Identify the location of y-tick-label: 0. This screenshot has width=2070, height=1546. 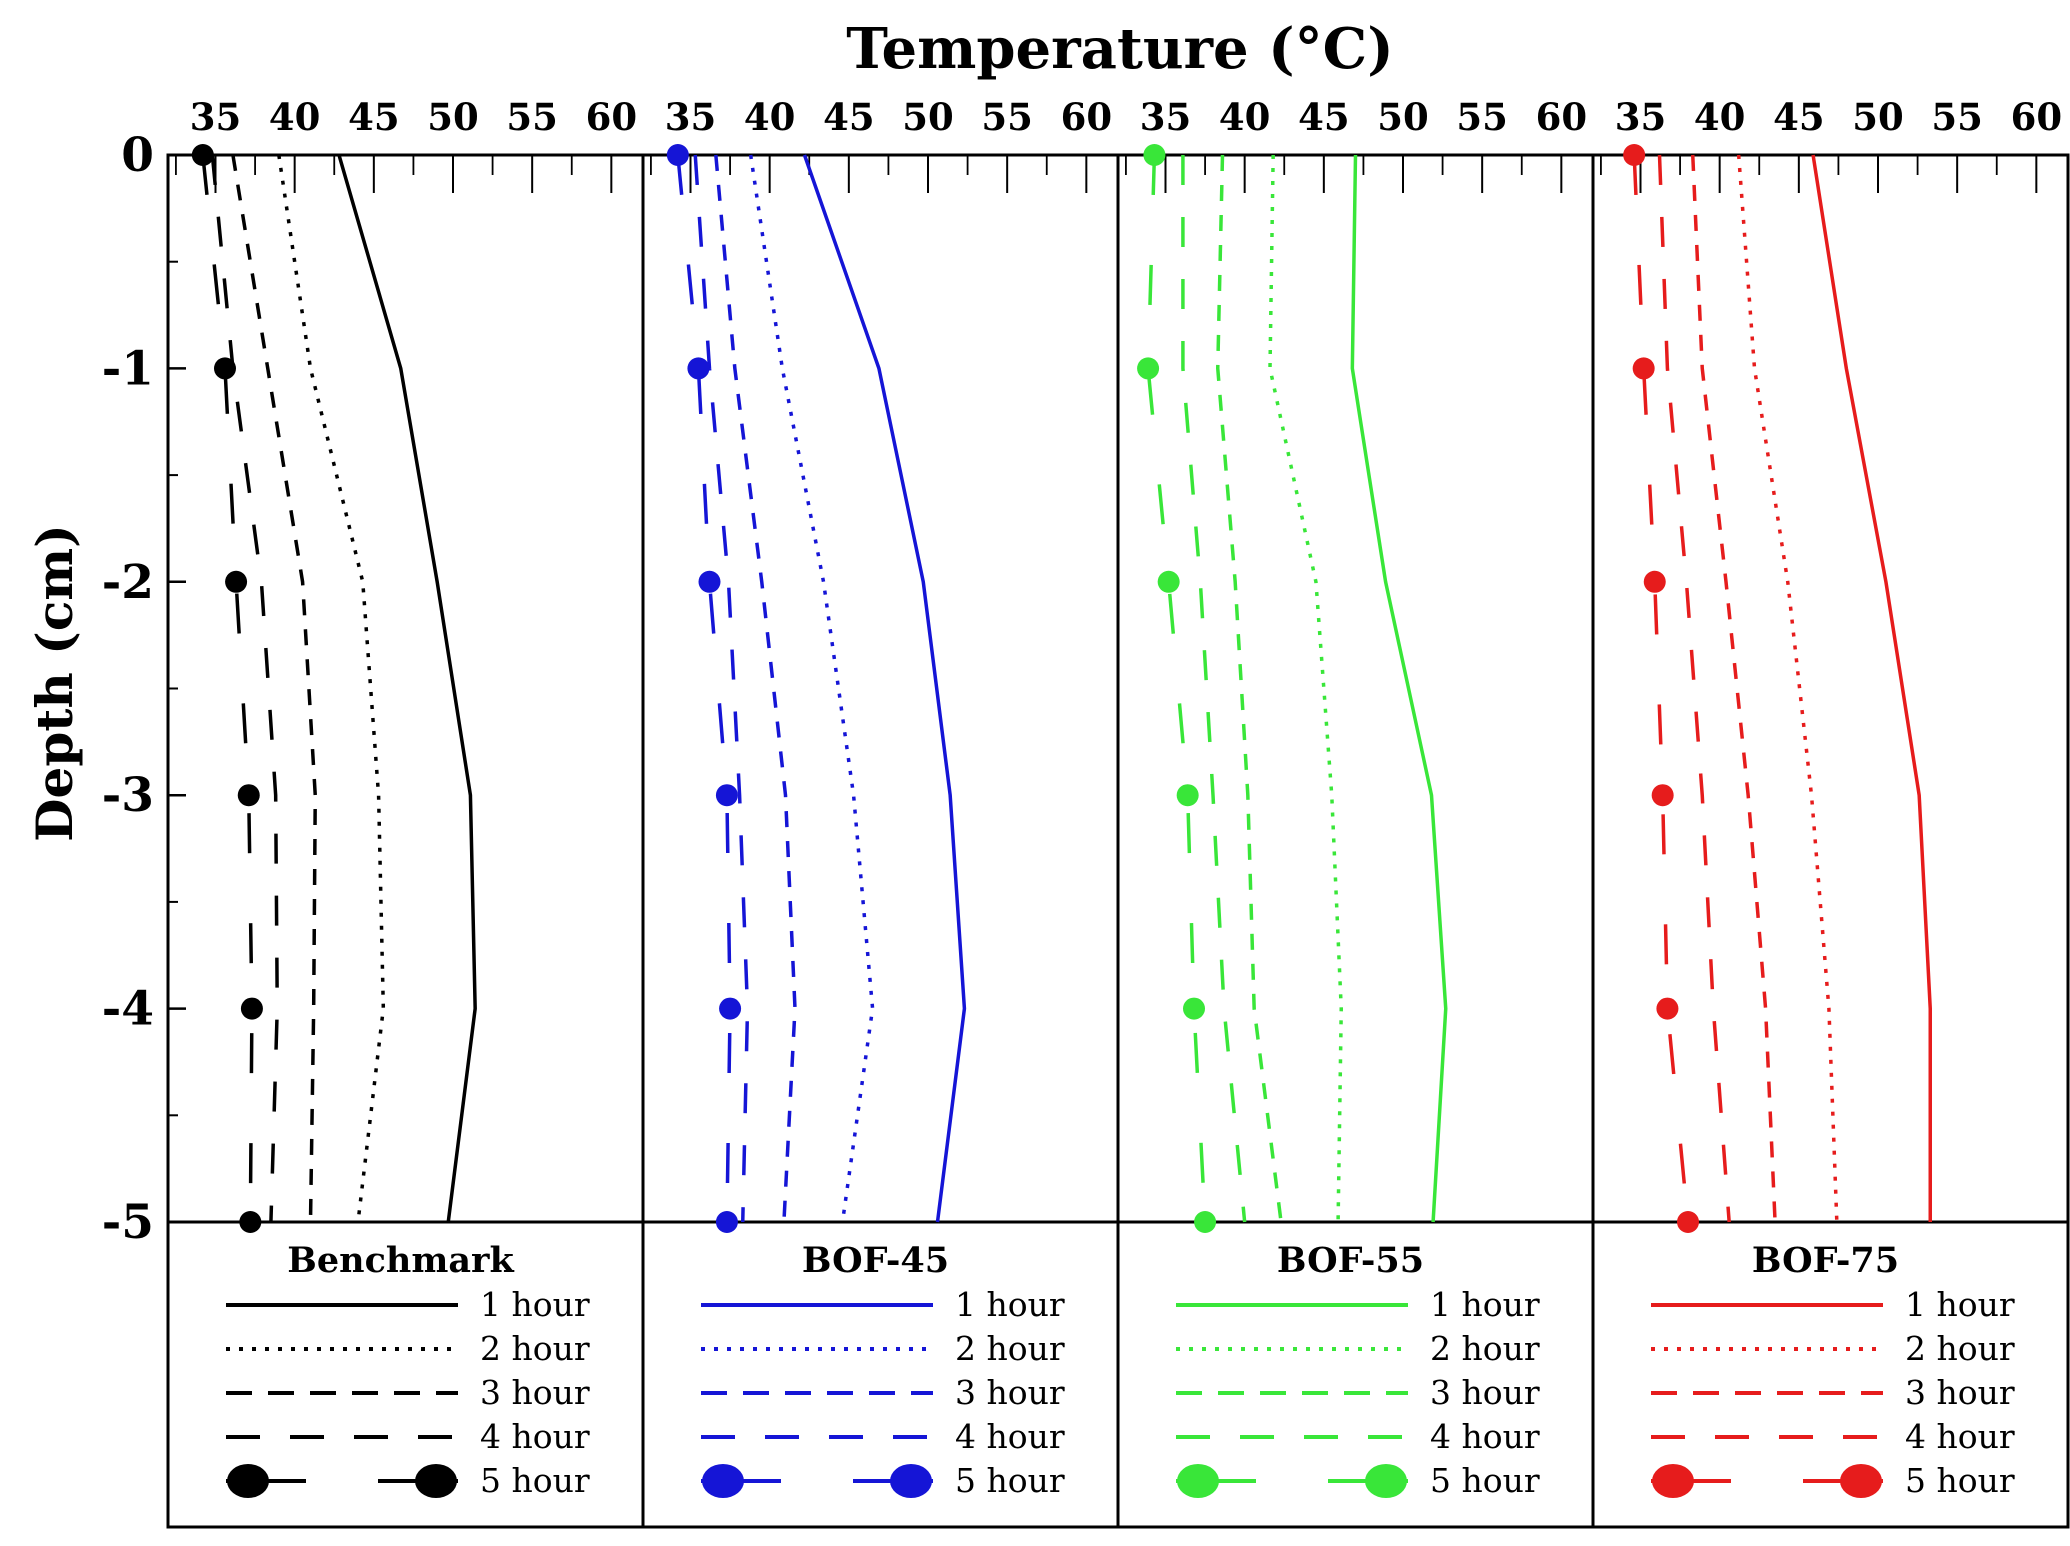
(137, 155).